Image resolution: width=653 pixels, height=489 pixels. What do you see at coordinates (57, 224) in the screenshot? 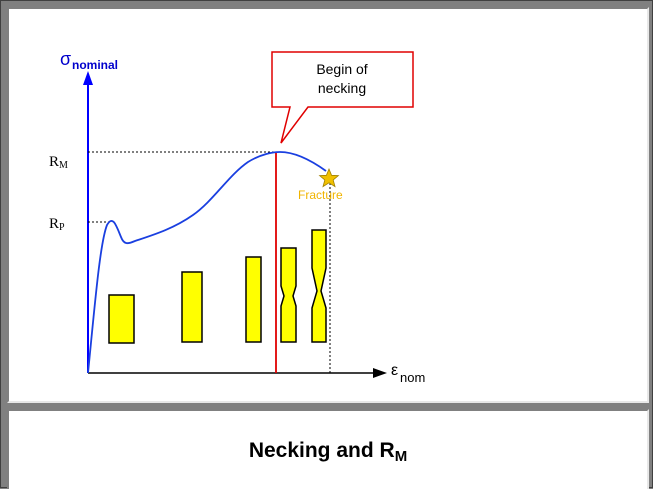
I see `rp-label: RP` at bounding box center [57, 224].